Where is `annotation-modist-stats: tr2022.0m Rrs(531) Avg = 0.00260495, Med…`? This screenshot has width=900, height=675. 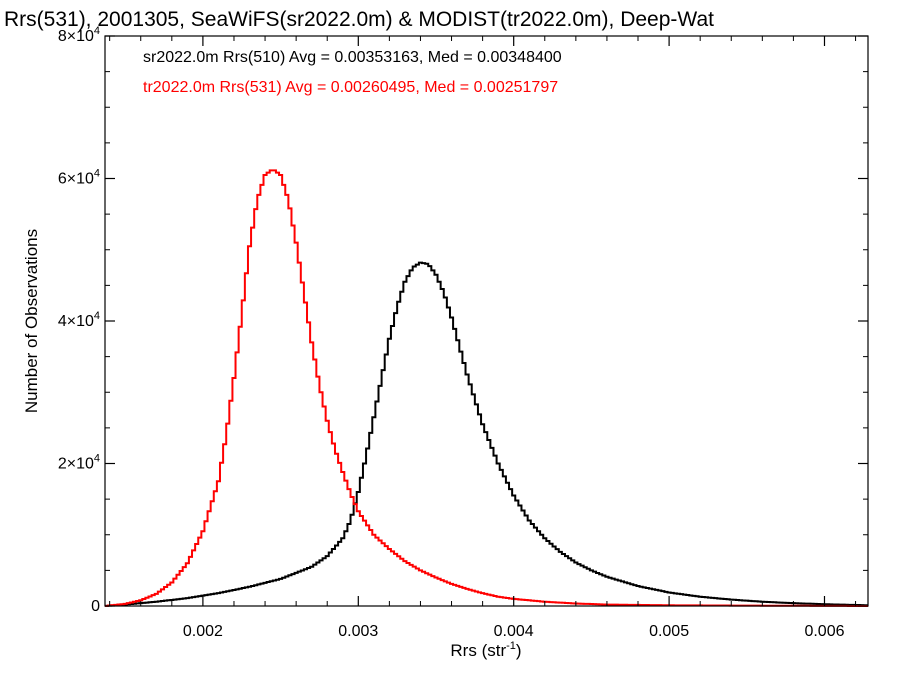
annotation-modist-stats: tr2022.0m Rrs(531) Avg = 0.00260495, Med… is located at coordinates (350, 87).